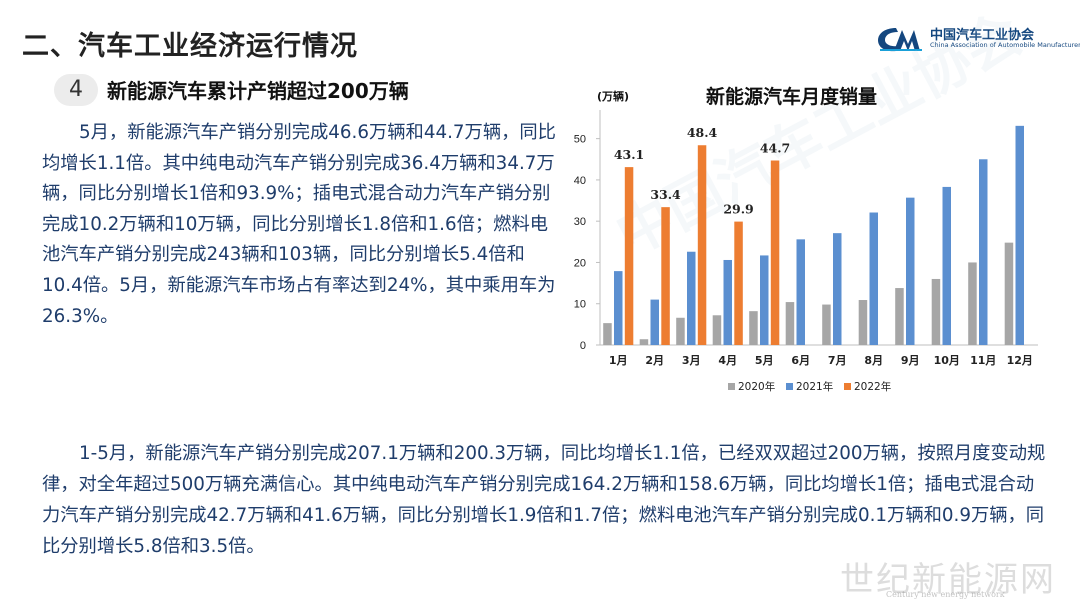 This screenshot has width=1080, height=607. What do you see at coordinates (580, 263) in the screenshot?
I see `y-tick-label: 20` at bounding box center [580, 263].